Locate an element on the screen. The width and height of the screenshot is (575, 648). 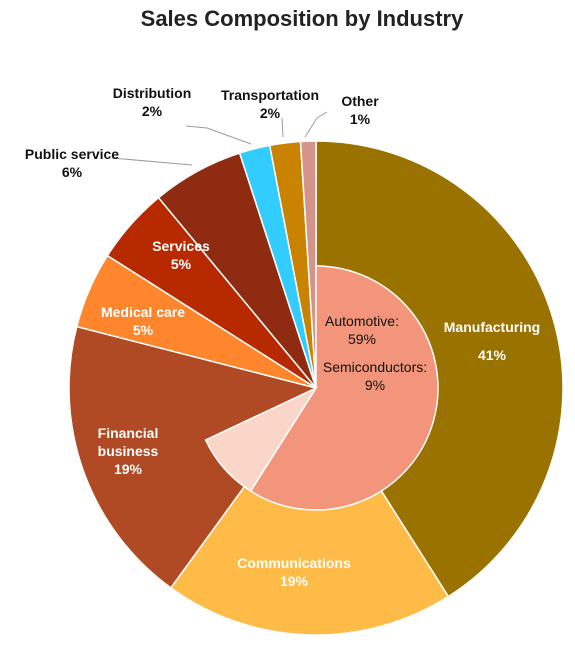
label-medical-care: Medical care 5% is located at coordinates (143, 321).